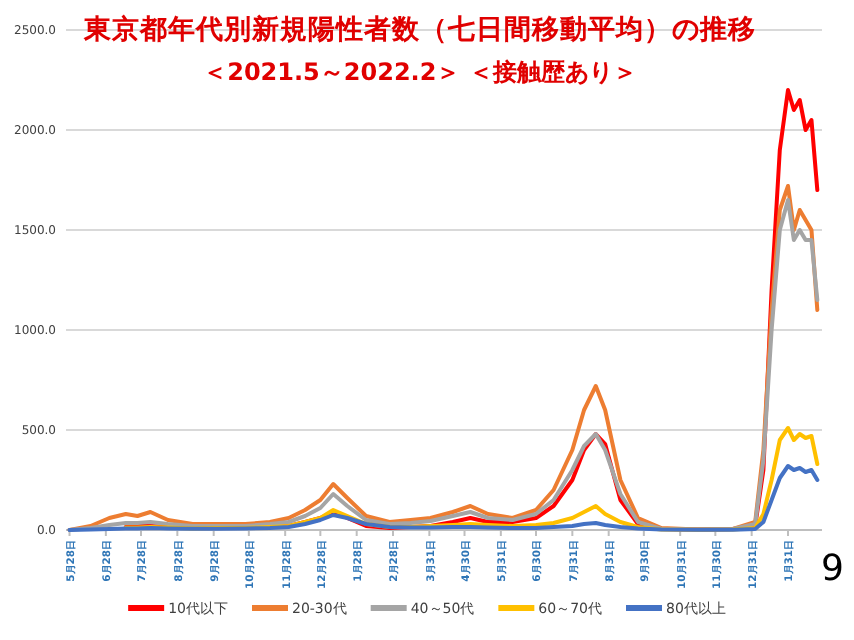 Image resolution: width=854 pixels, height=640 pixels. What do you see at coordinates (443, 498) in the screenshot?
I see `line-series` at bounding box center [443, 498].